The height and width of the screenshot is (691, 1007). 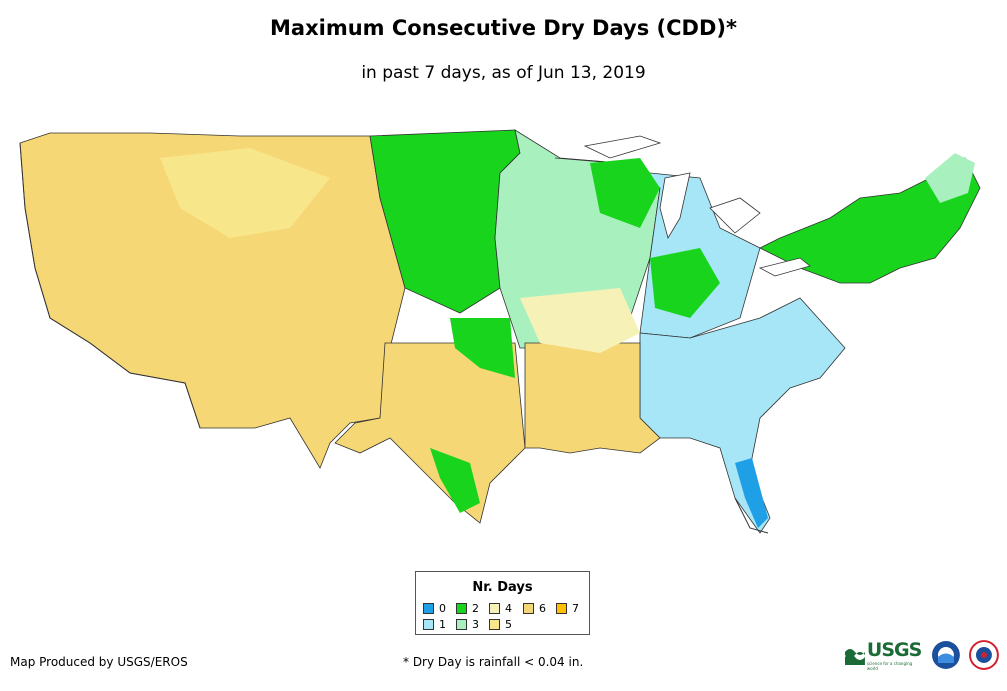 I want to click on legend-label-1: 1, so click(x=442, y=624).